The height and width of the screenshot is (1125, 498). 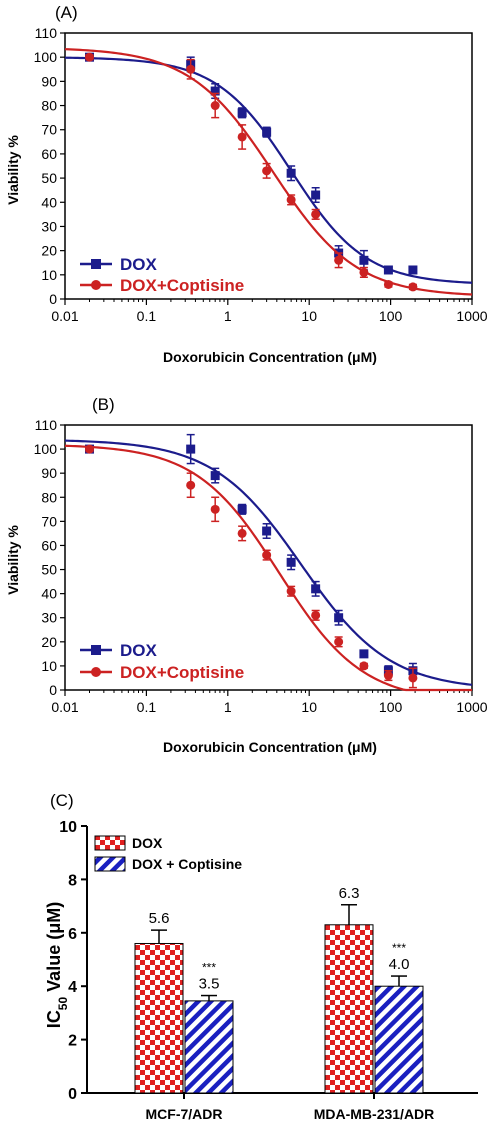 I want to click on bar-value-label: 3.5, so click(x=209, y=984).